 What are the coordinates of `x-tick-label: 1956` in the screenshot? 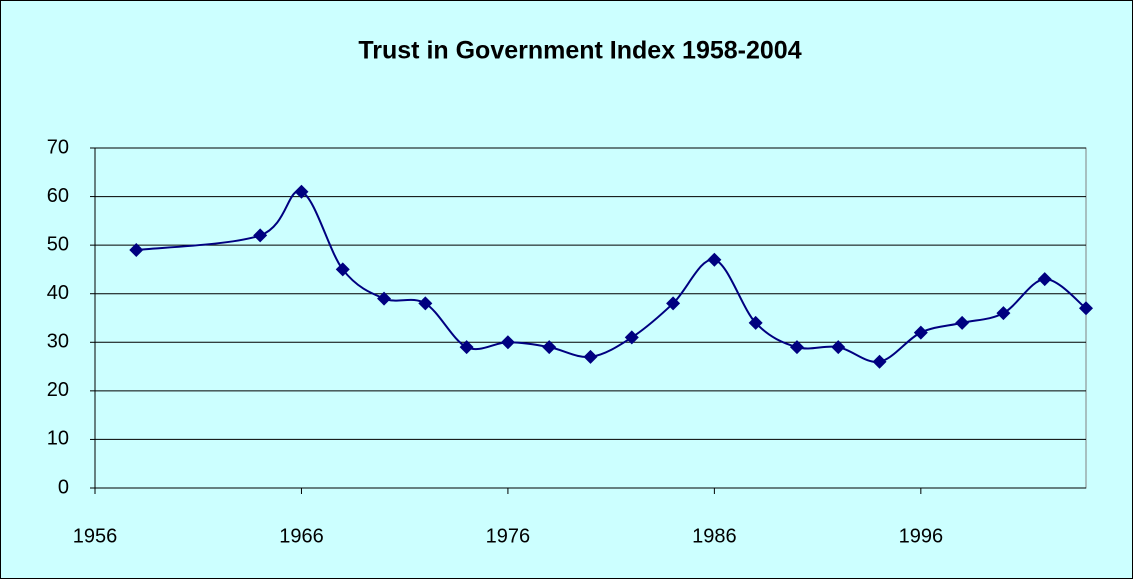 It's located at (95, 536).